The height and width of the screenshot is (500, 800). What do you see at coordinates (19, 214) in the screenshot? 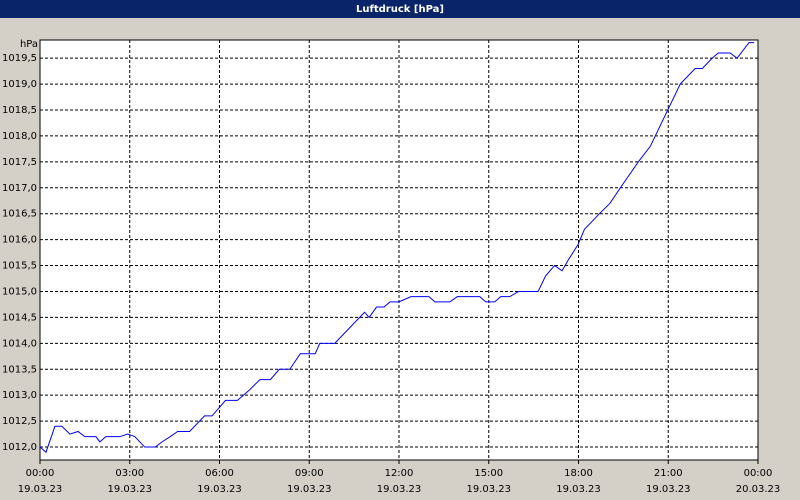
I see `y-tick-label: 1016,5` at bounding box center [19, 214].